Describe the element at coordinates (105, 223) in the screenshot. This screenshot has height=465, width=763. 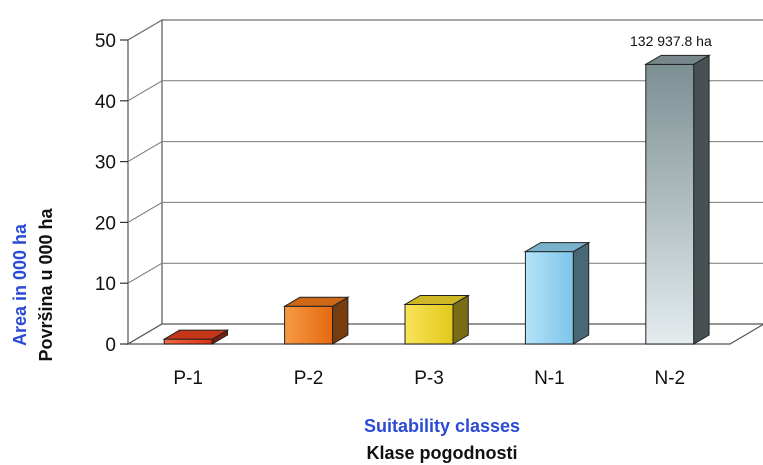
I see `y-tick-label: 20` at that location.